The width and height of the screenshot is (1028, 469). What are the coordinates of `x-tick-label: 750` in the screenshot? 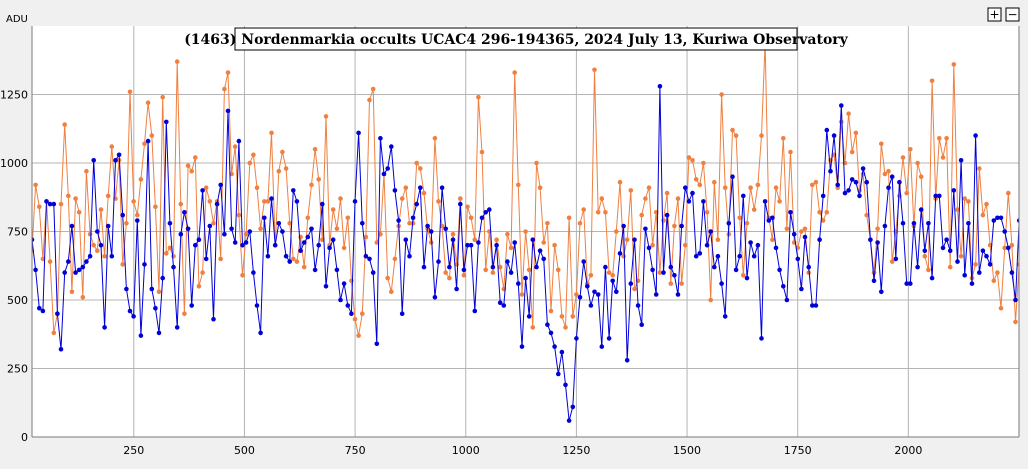 It's located at (355, 450).